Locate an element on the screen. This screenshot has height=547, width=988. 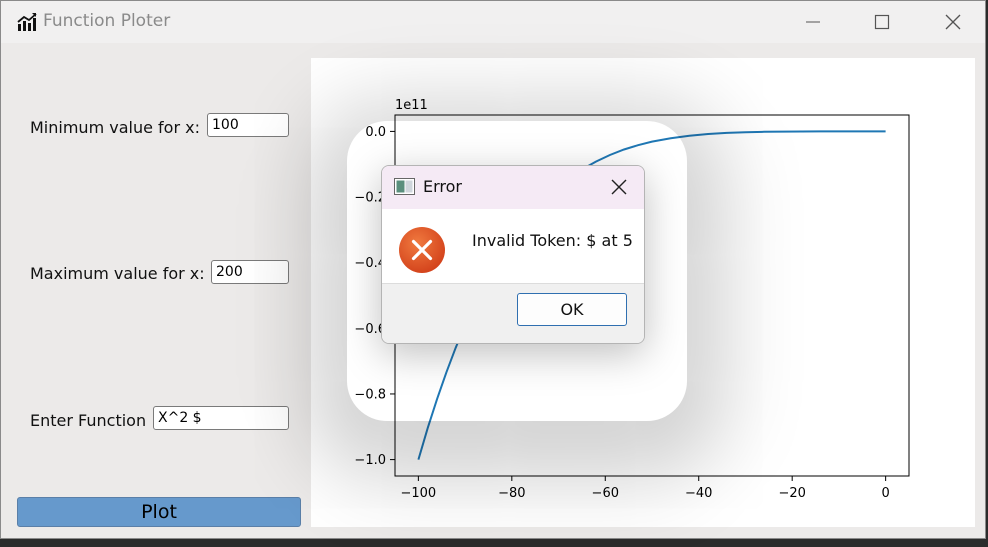
dialog-body: Invalid Token: $ at 5 is located at coordinates (513, 246).